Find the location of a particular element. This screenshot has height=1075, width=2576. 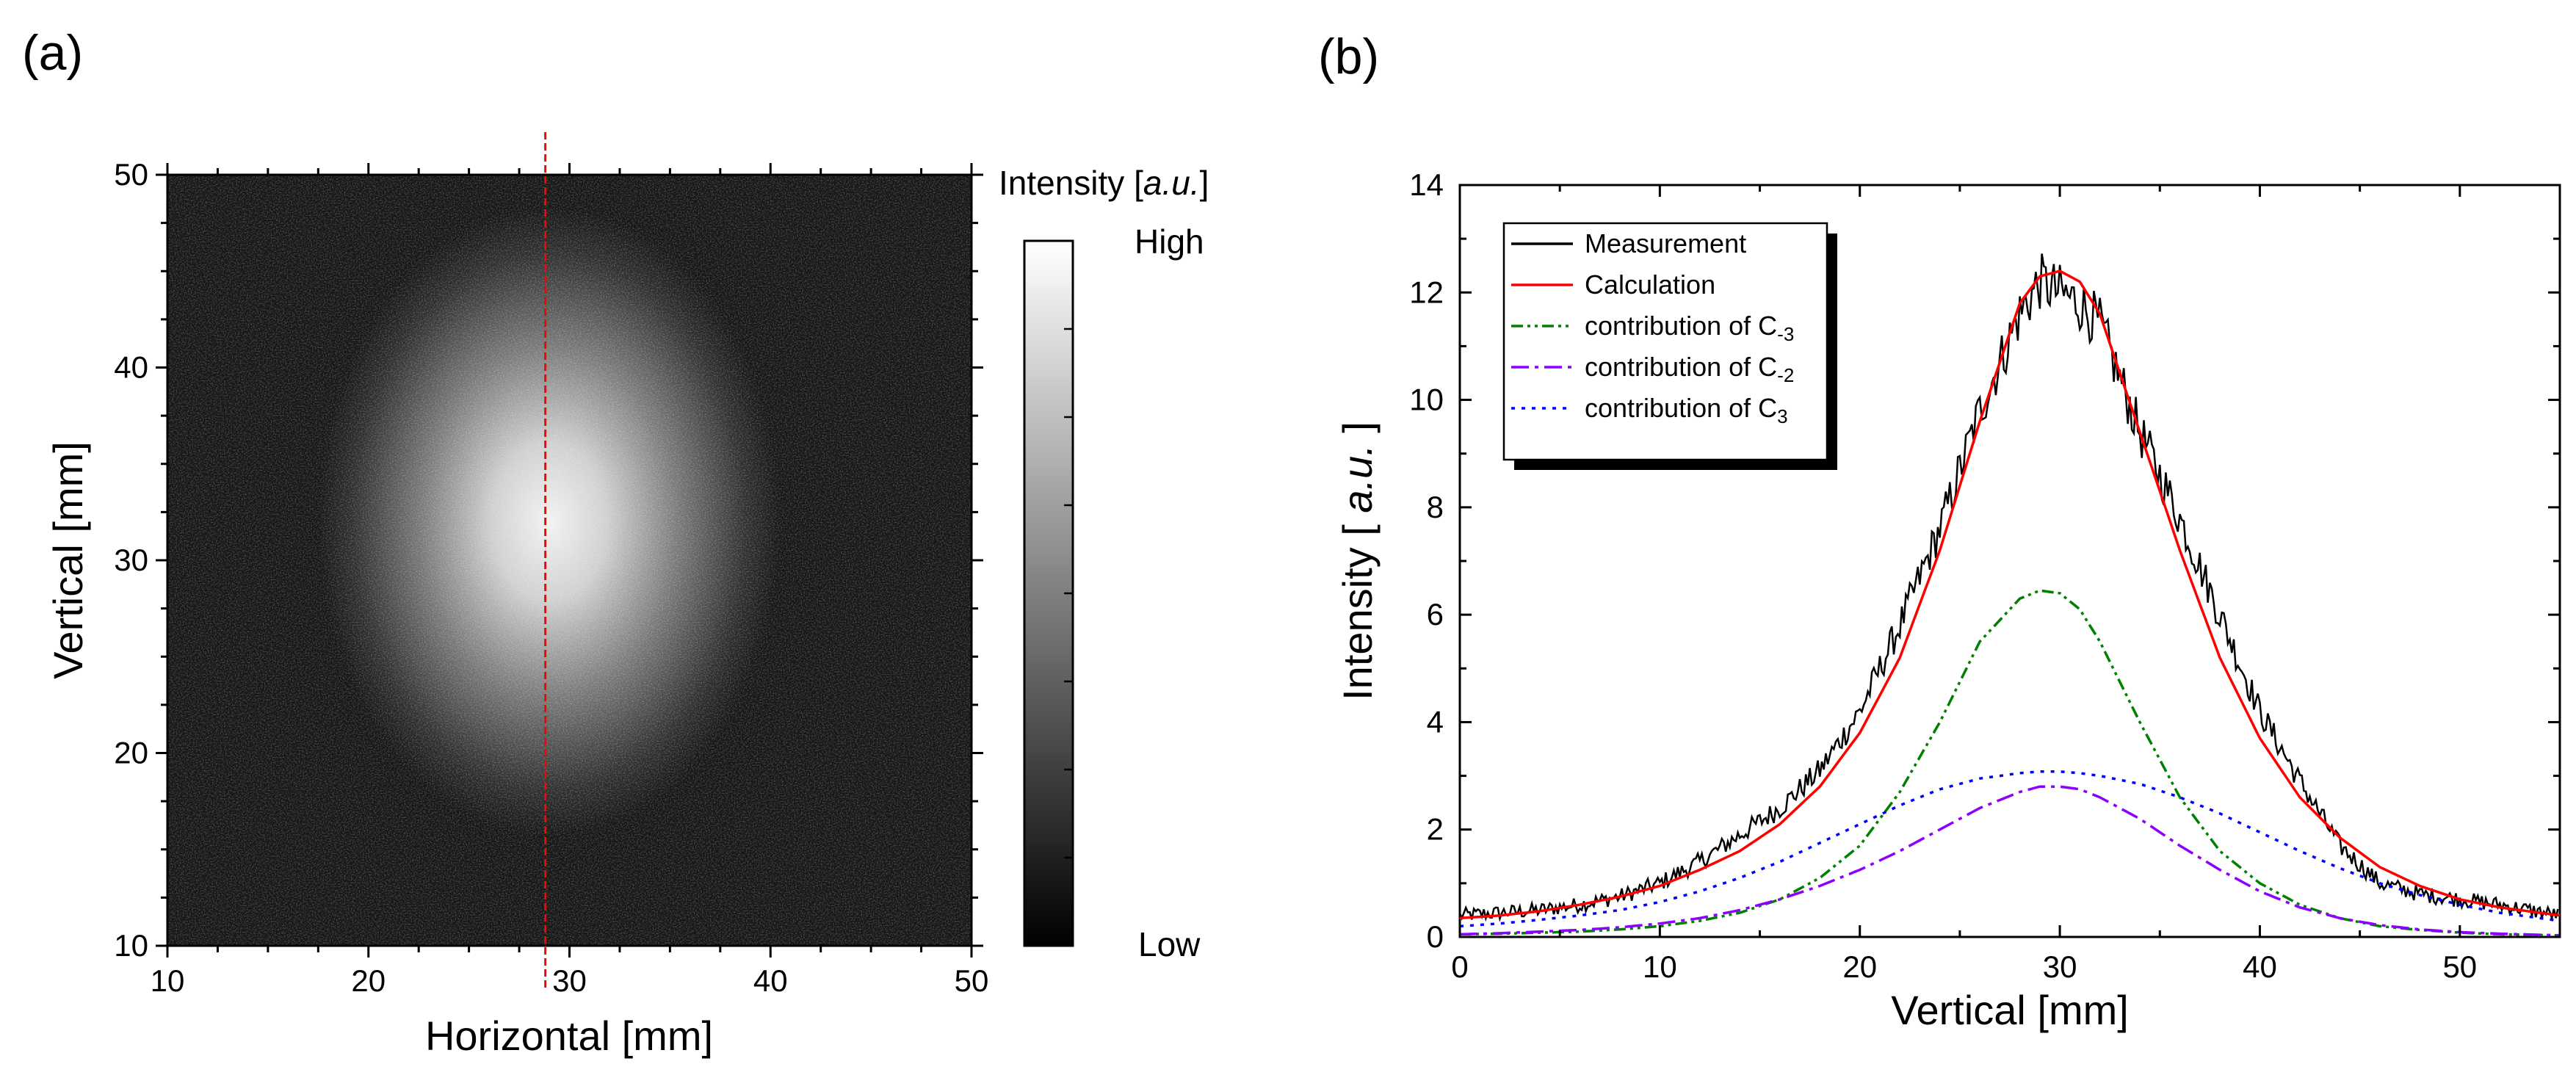

legend-label-5: contribution of C3 is located at coordinates (1686, 410).